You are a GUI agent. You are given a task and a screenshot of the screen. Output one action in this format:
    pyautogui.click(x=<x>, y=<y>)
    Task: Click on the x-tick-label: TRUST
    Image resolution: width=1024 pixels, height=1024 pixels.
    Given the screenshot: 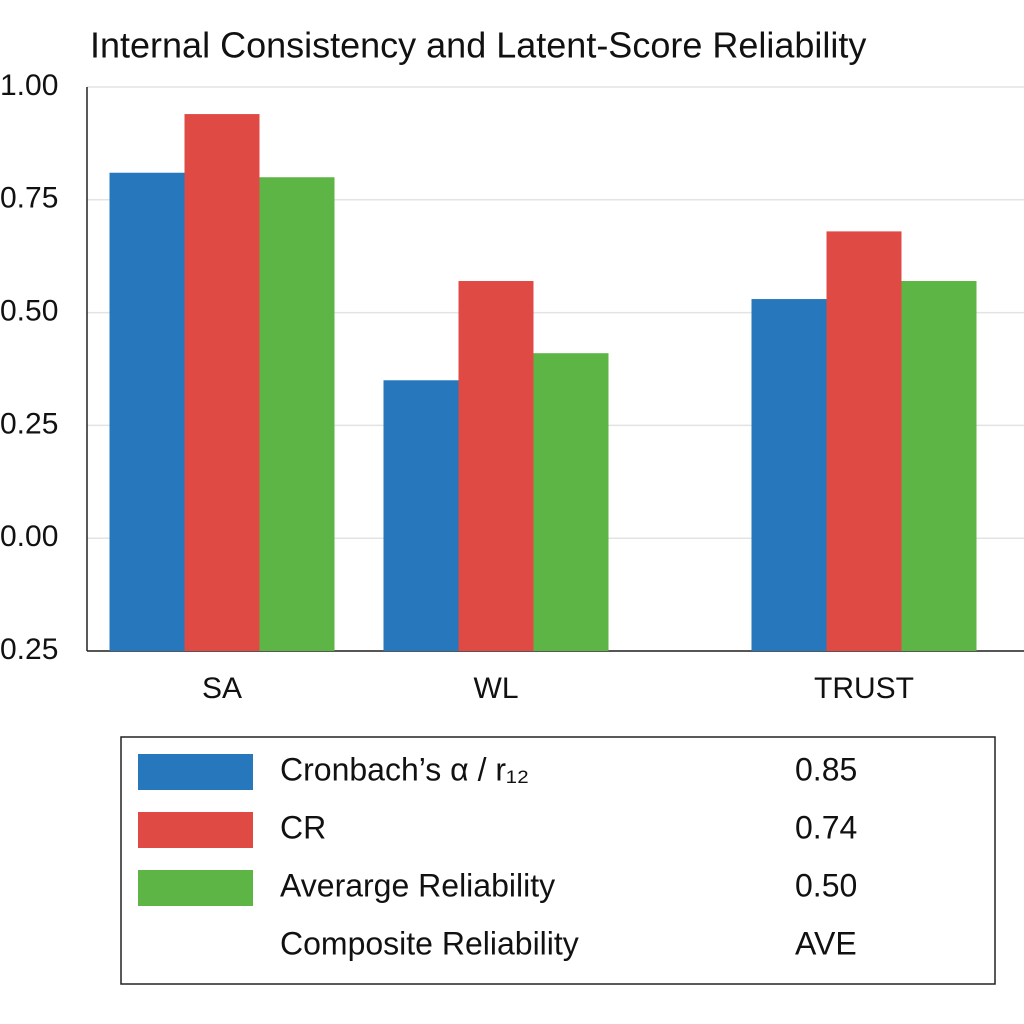 What is the action you would take?
    pyautogui.click(x=864, y=688)
    